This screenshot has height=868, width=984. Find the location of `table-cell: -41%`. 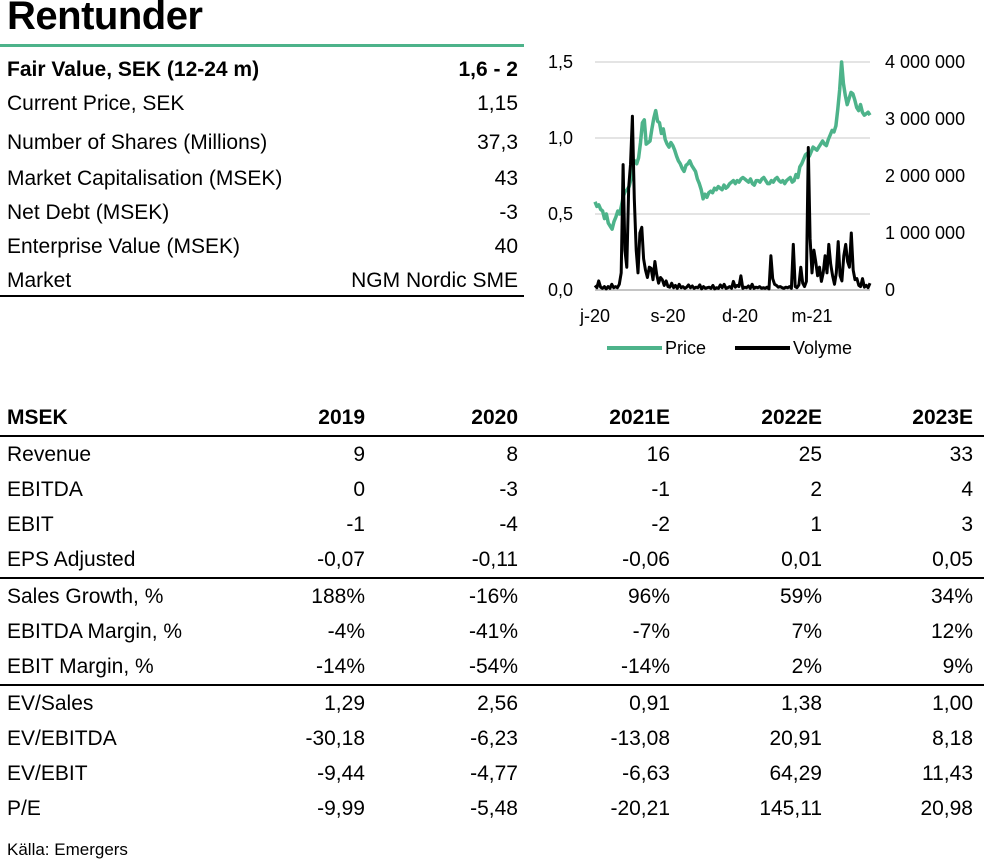

table-cell: -41% is located at coordinates (493, 631).